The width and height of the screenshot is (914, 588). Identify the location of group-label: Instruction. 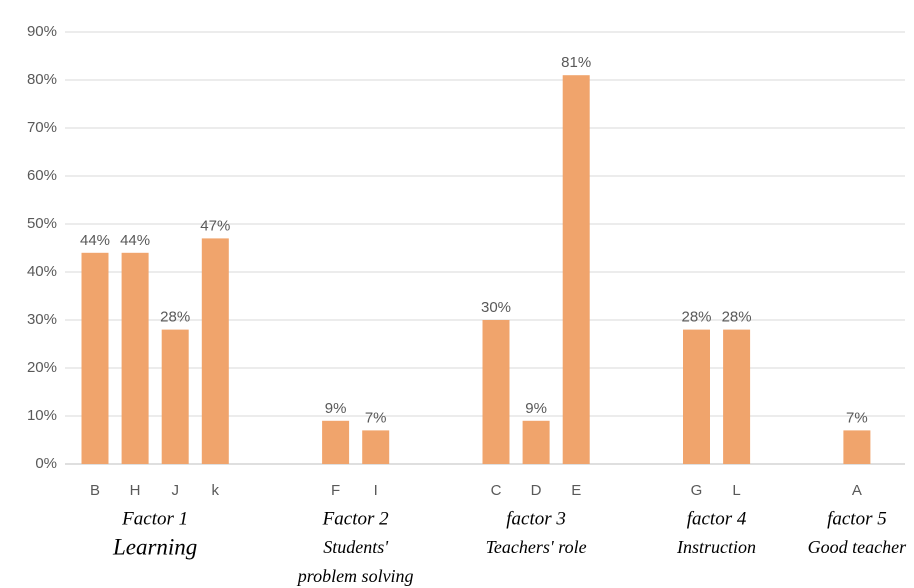
(716, 547).